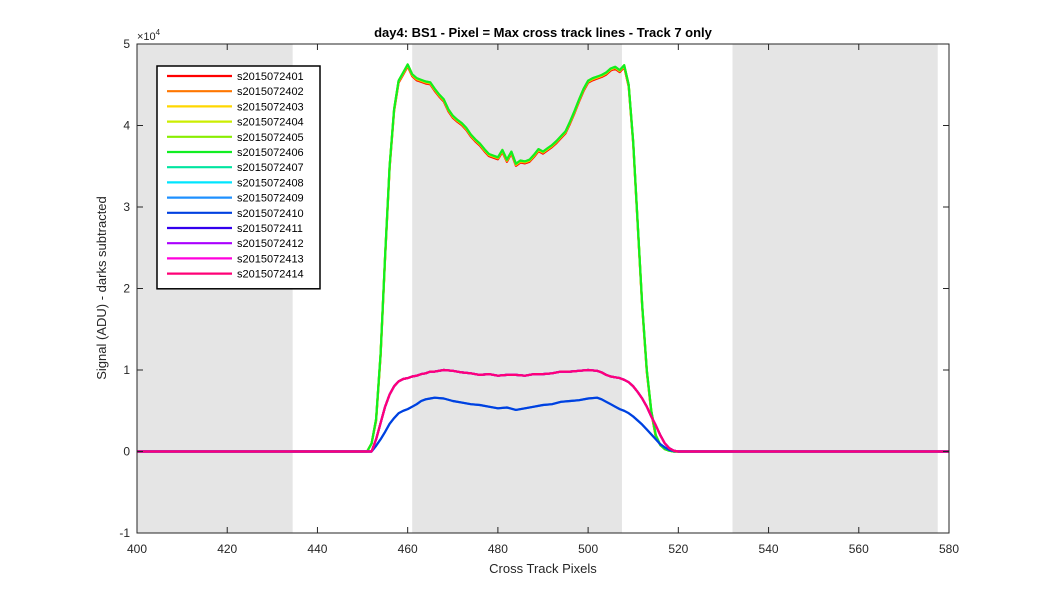 This screenshot has height=600, width=1050. What do you see at coordinates (126, 370) in the screenshot?
I see `y-tick-label: 1` at bounding box center [126, 370].